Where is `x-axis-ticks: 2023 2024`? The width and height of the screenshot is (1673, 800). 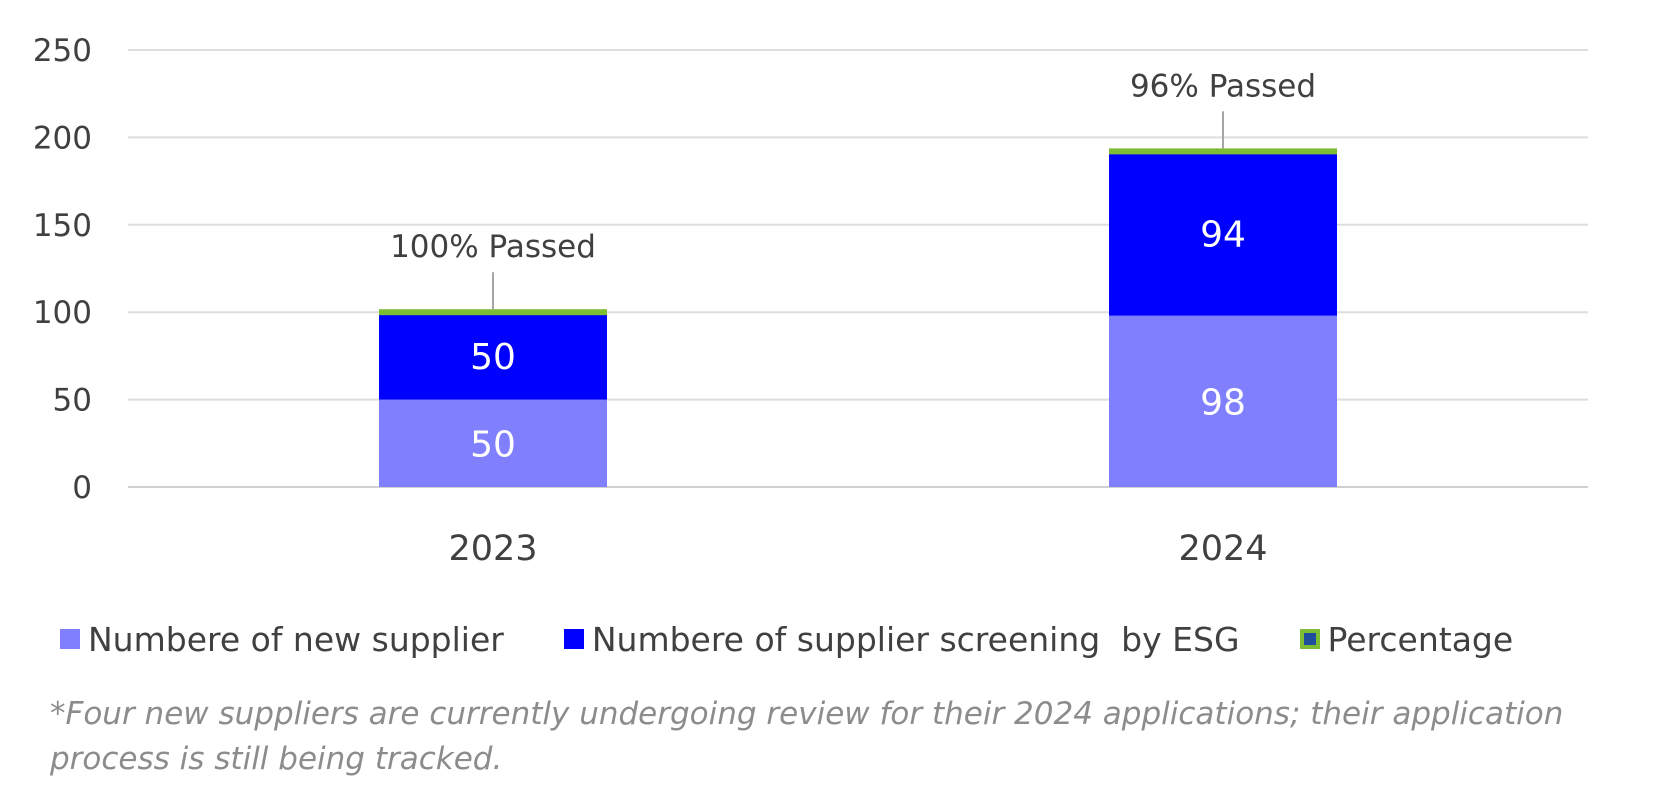
x-axis-ticks: 2023 2024 is located at coordinates (857, 549).